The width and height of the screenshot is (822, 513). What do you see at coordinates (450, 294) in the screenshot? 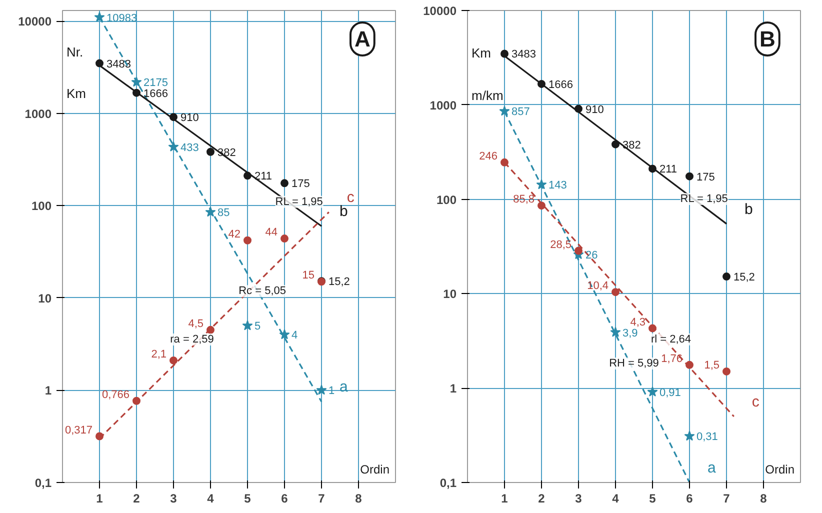
I see `y-tick-label: 10` at bounding box center [450, 294].